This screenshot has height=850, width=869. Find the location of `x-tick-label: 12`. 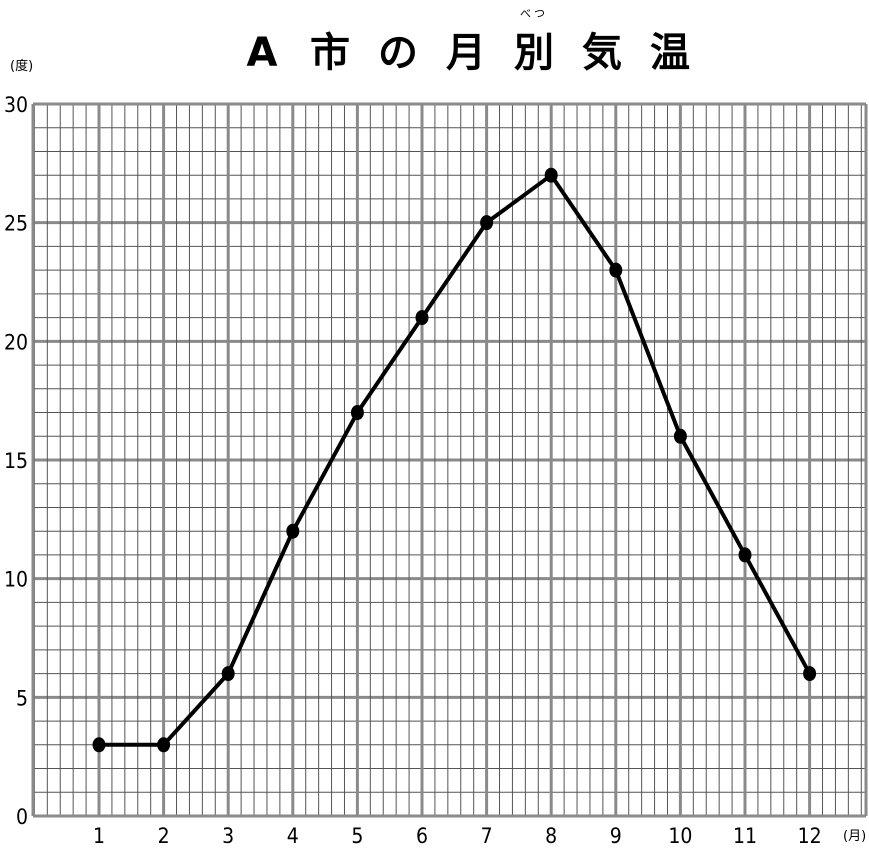

x-tick-label: 12 is located at coordinates (810, 836).